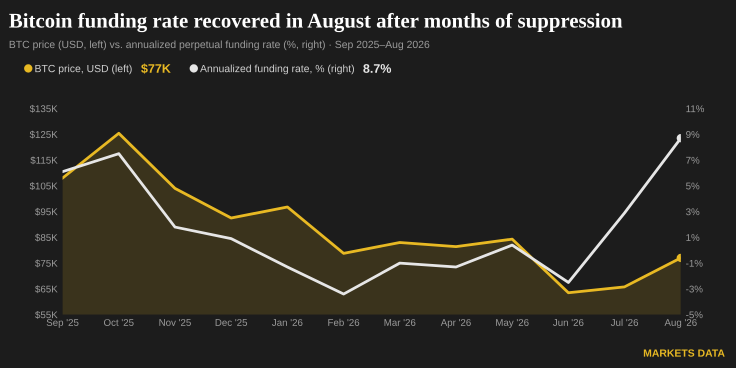 The height and width of the screenshot is (368, 736). What do you see at coordinates (694, 289) in the screenshot?
I see `y2-tick-label: -3%` at bounding box center [694, 289].